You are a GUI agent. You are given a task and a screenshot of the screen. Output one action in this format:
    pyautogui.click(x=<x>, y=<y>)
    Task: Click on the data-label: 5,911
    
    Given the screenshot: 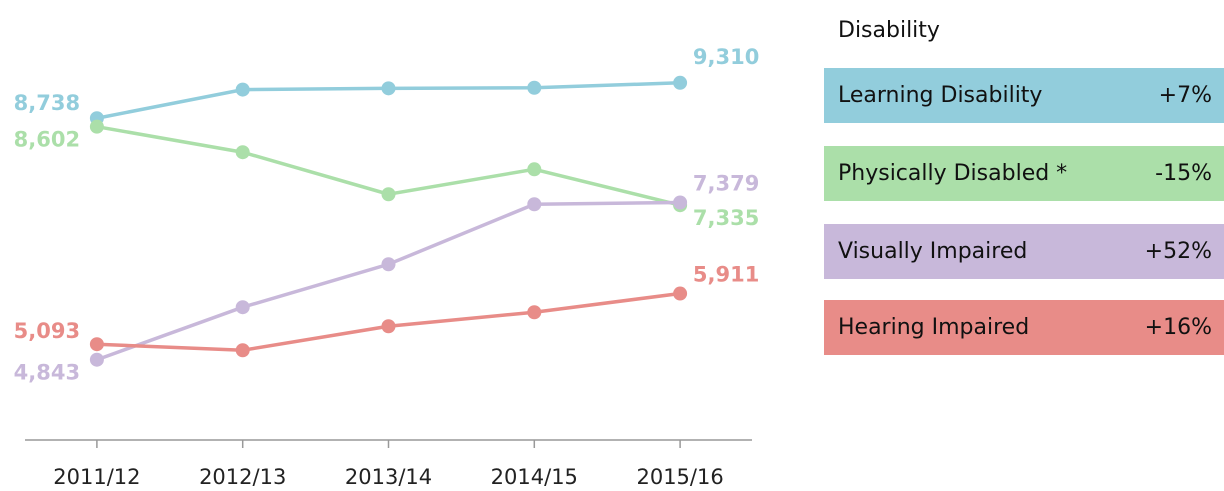 What is the action you would take?
    pyautogui.click(x=726, y=275)
    